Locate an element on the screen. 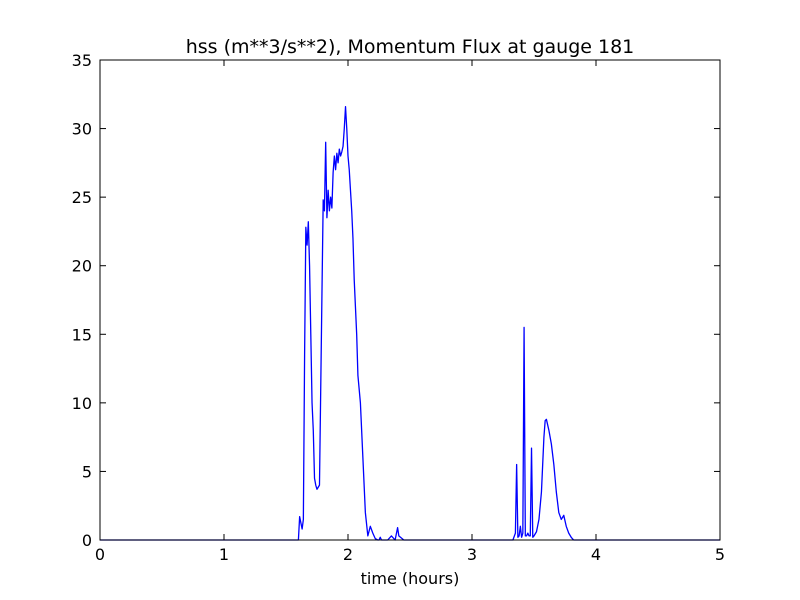 The image size is (800, 600). y-tick-label: 15 is located at coordinates (82, 334).